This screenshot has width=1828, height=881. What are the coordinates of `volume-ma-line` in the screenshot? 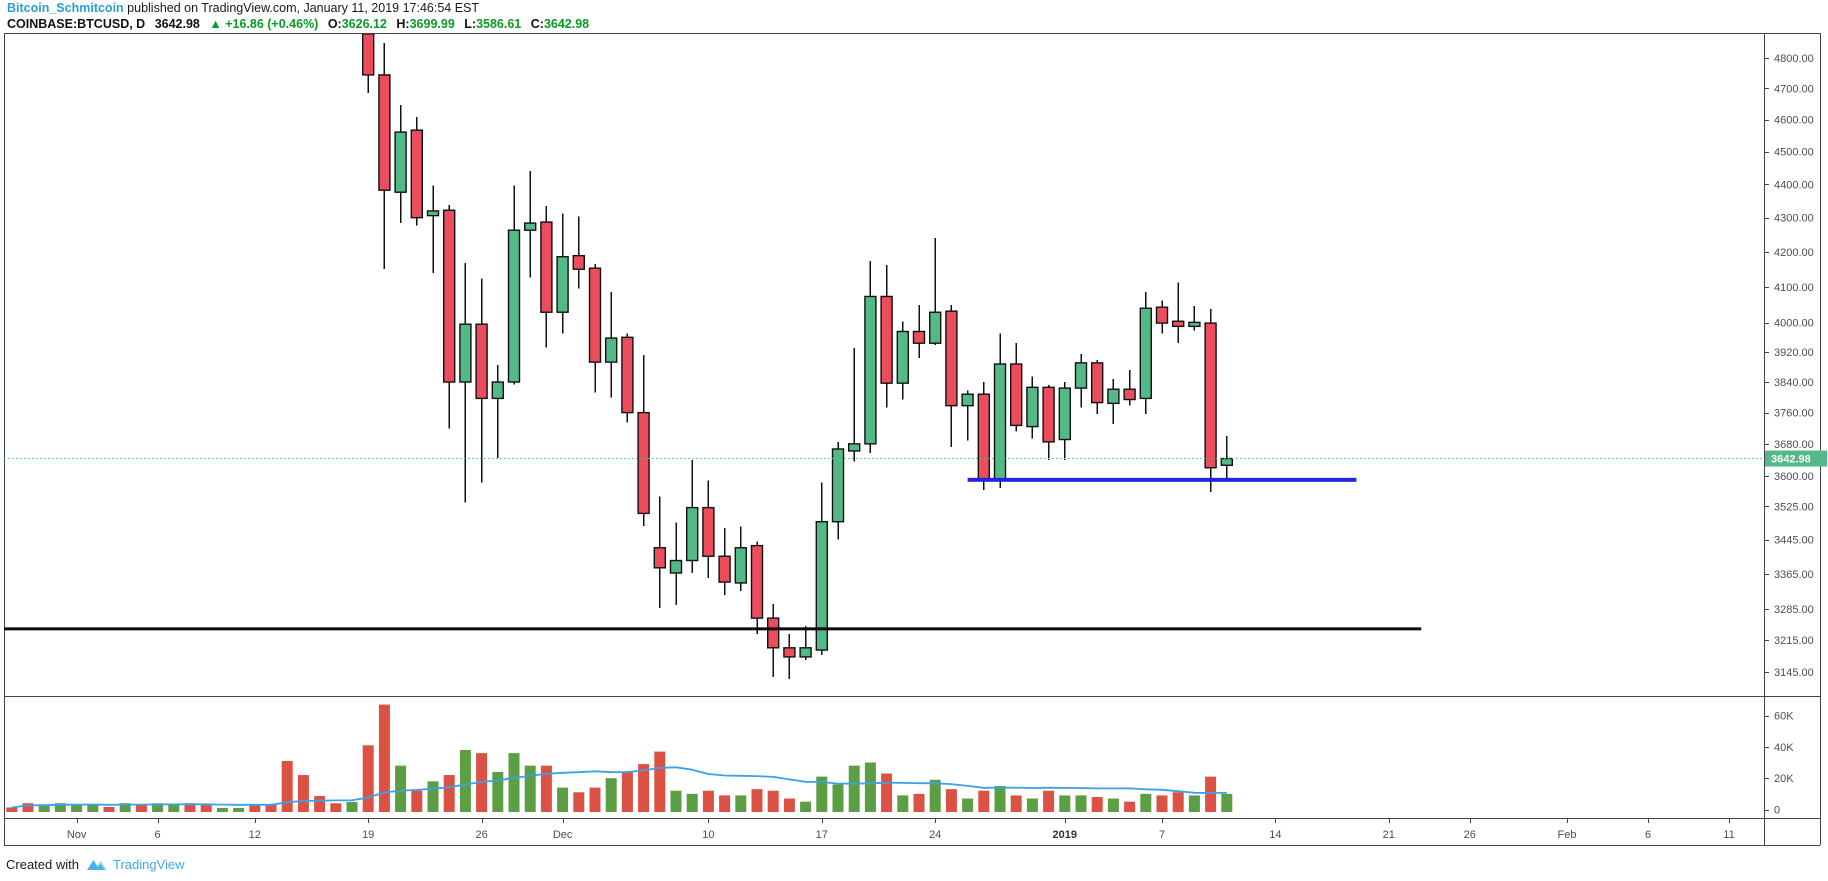 It's located at (619, 787).